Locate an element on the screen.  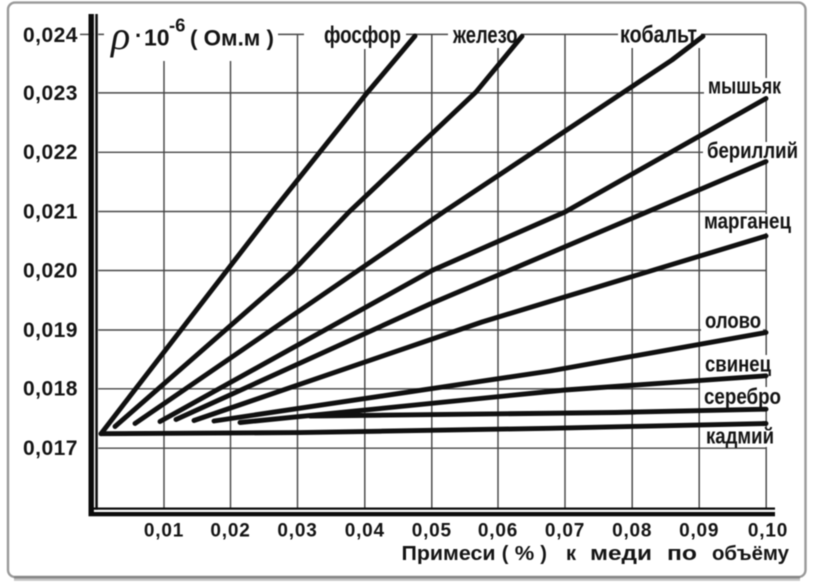
svg-text: 0,09 is located at coordinates (699, 531).